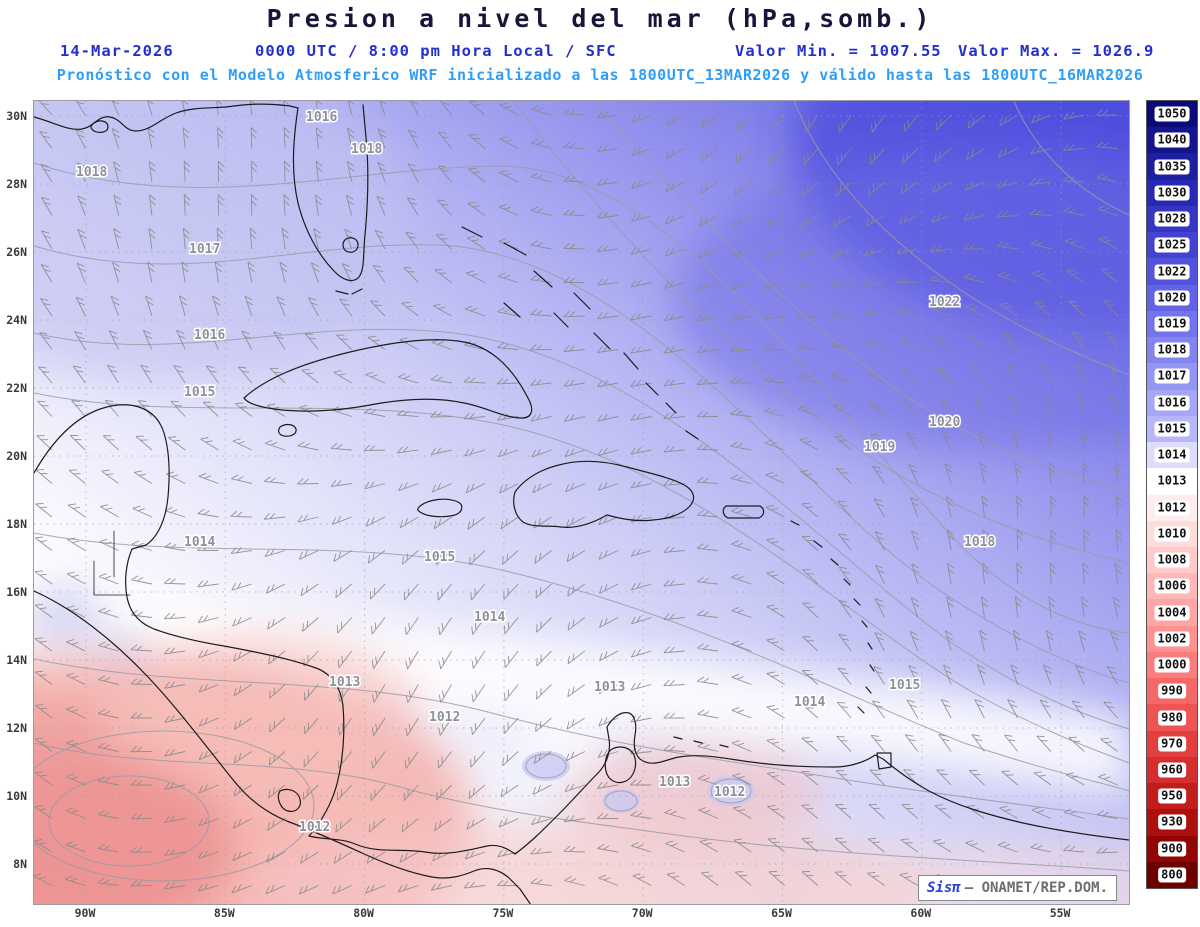 This screenshot has width=1200, height=927. What do you see at coordinates (16, 184) in the screenshot?
I see `lat-label-28N: 28N` at bounding box center [16, 184].